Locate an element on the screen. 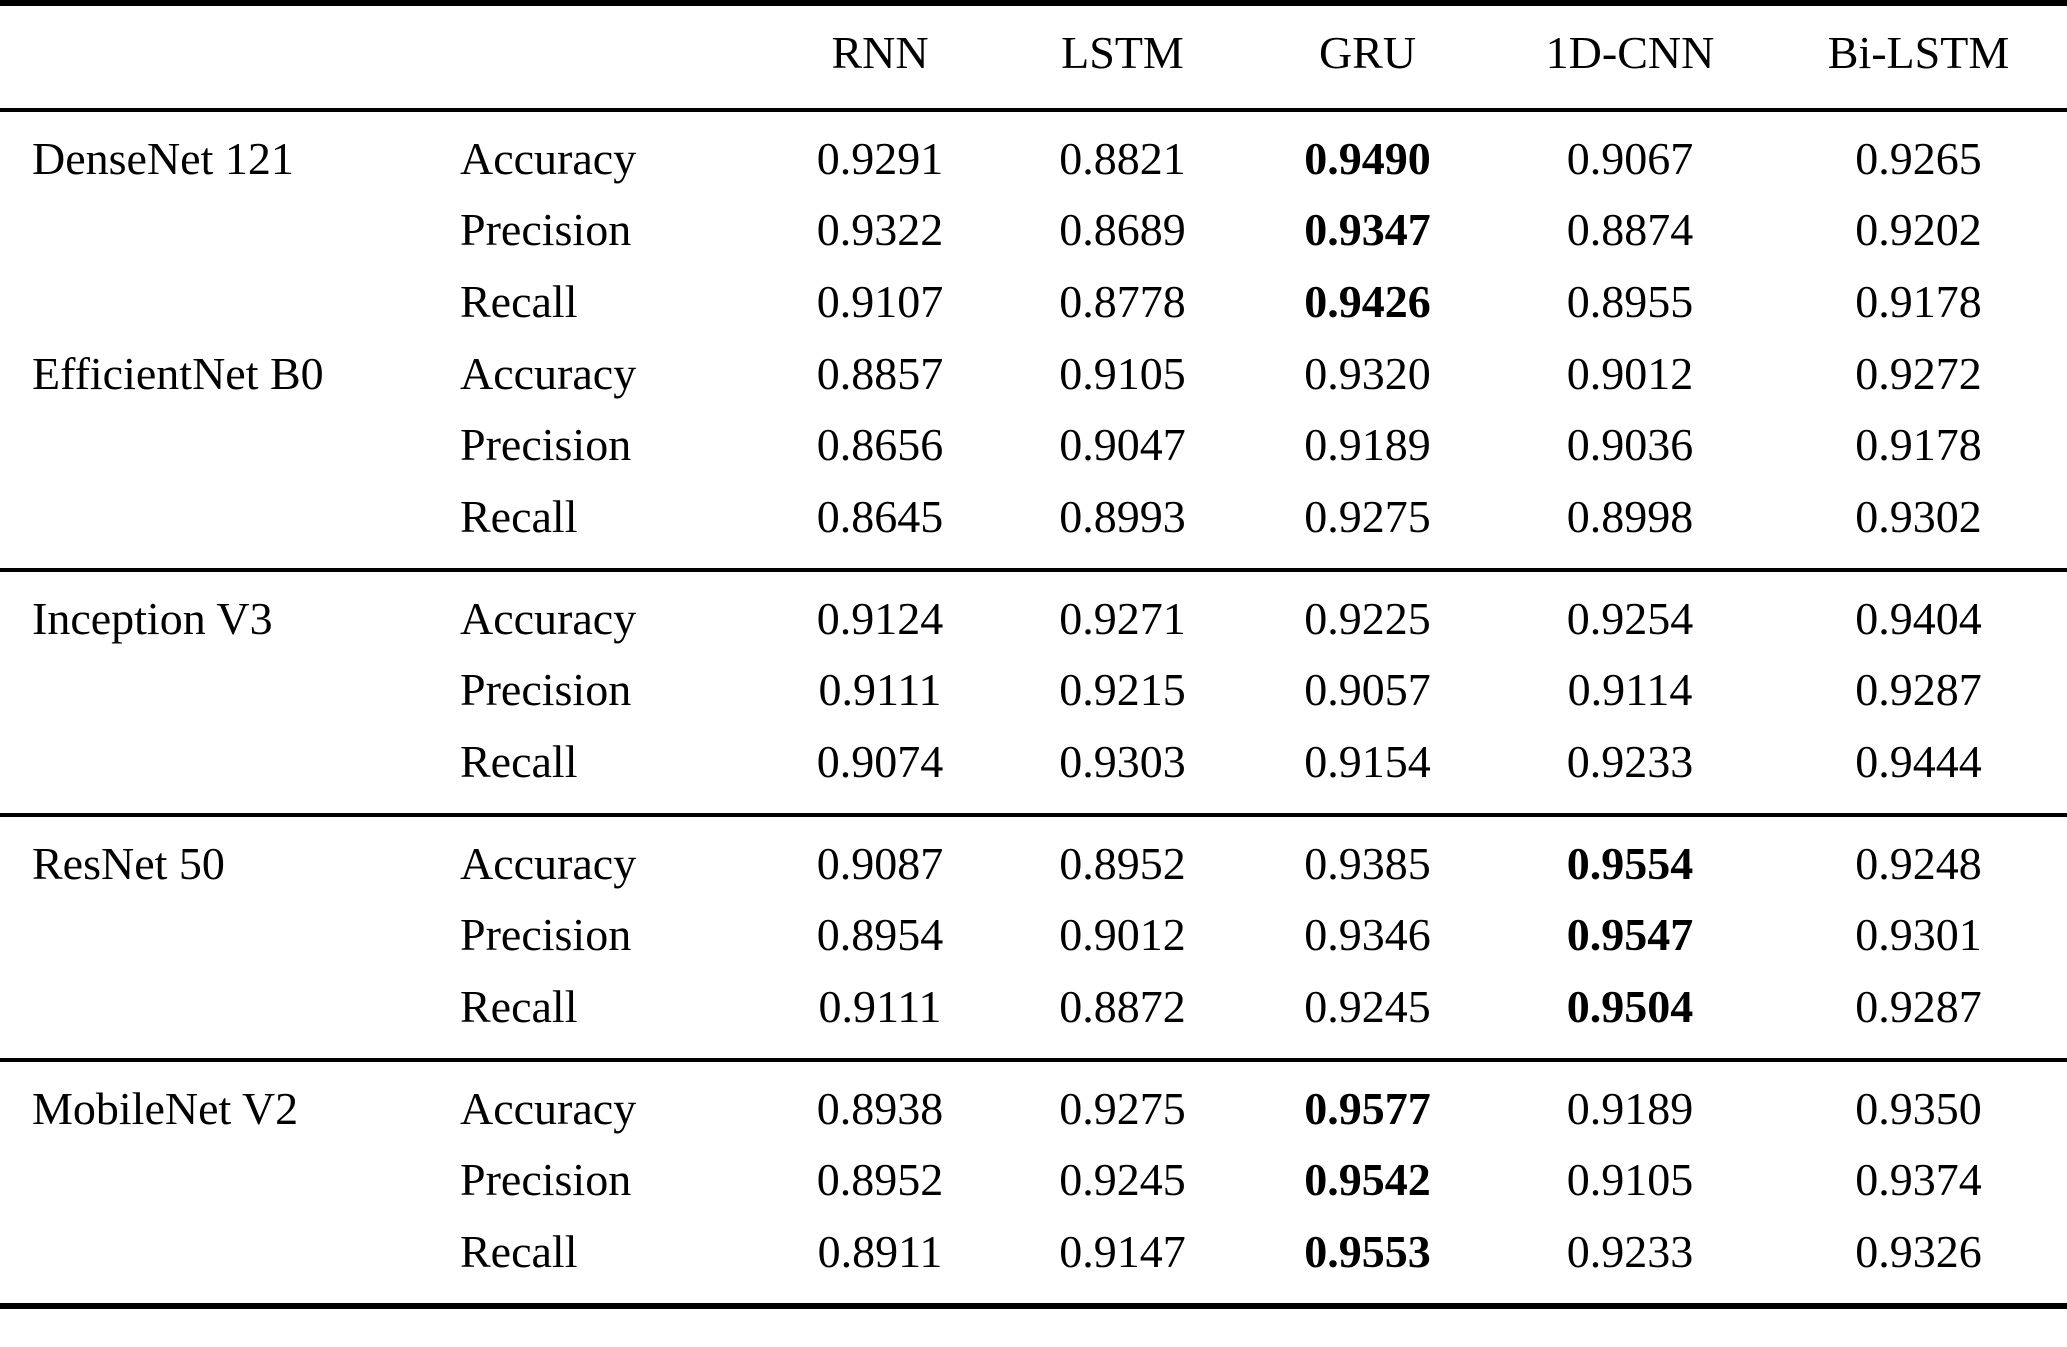 The width and height of the screenshot is (2067, 1347). value-cell: 0.9404 is located at coordinates (1918, 618).